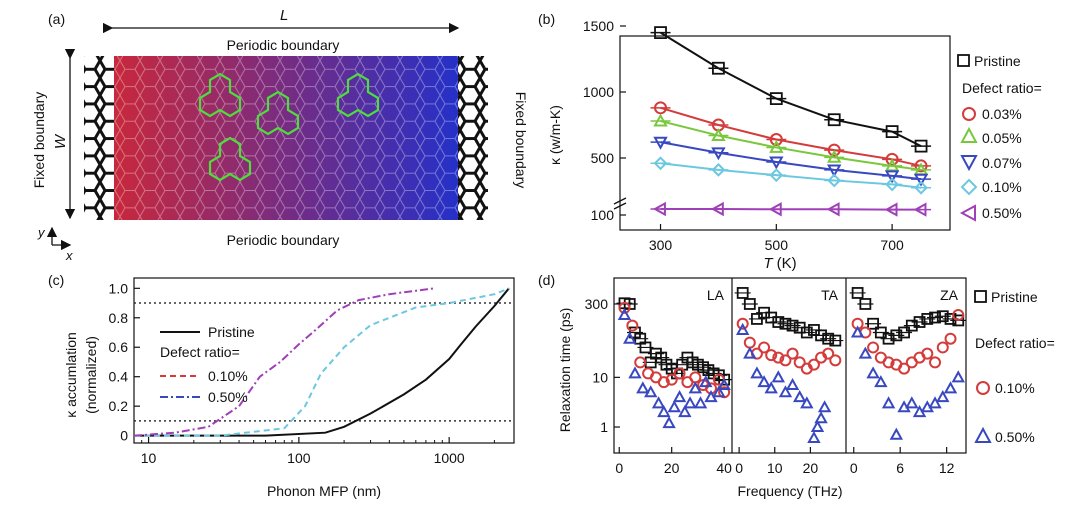 The height and width of the screenshot is (511, 1080). What do you see at coordinates (555, 135) in the screenshot?
I see `panel-b-ylabel: κ (w/m-K)` at bounding box center [555, 135].